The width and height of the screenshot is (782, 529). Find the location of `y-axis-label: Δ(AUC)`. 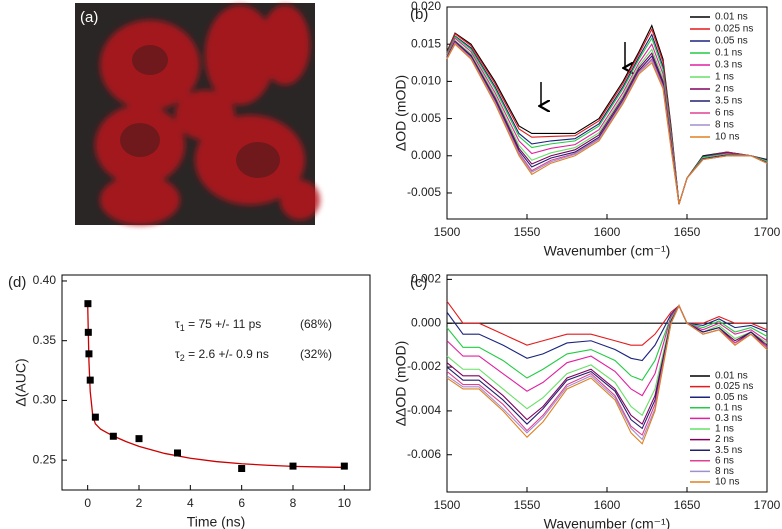

y-axis-label: Δ(AUC) is located at coordinates (21, 382).